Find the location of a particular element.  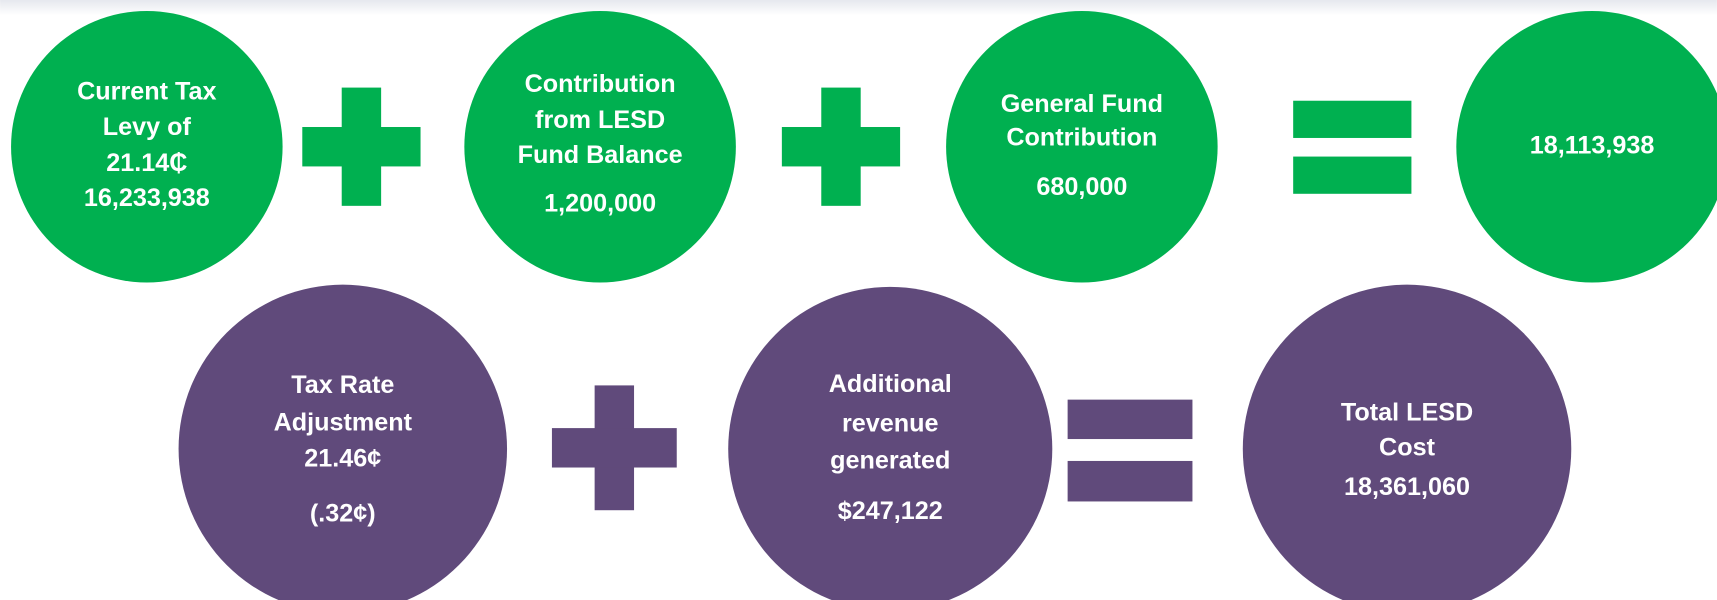

node-label: General Fund is located at coordinates (1082, 104).